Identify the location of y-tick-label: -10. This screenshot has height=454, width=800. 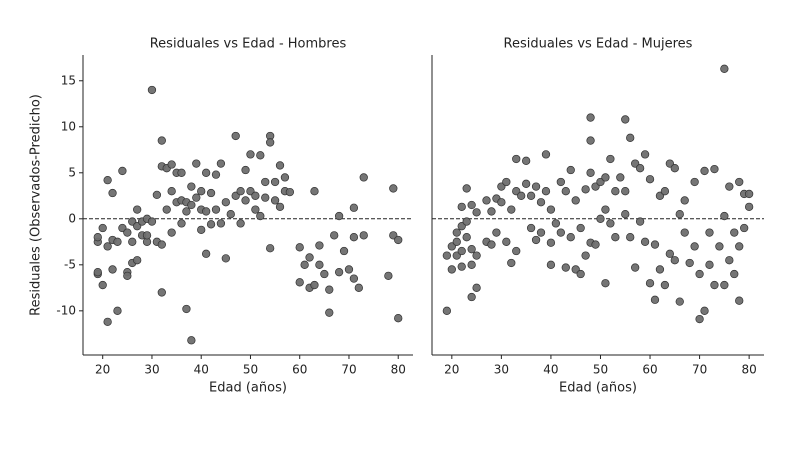
(66, 310).